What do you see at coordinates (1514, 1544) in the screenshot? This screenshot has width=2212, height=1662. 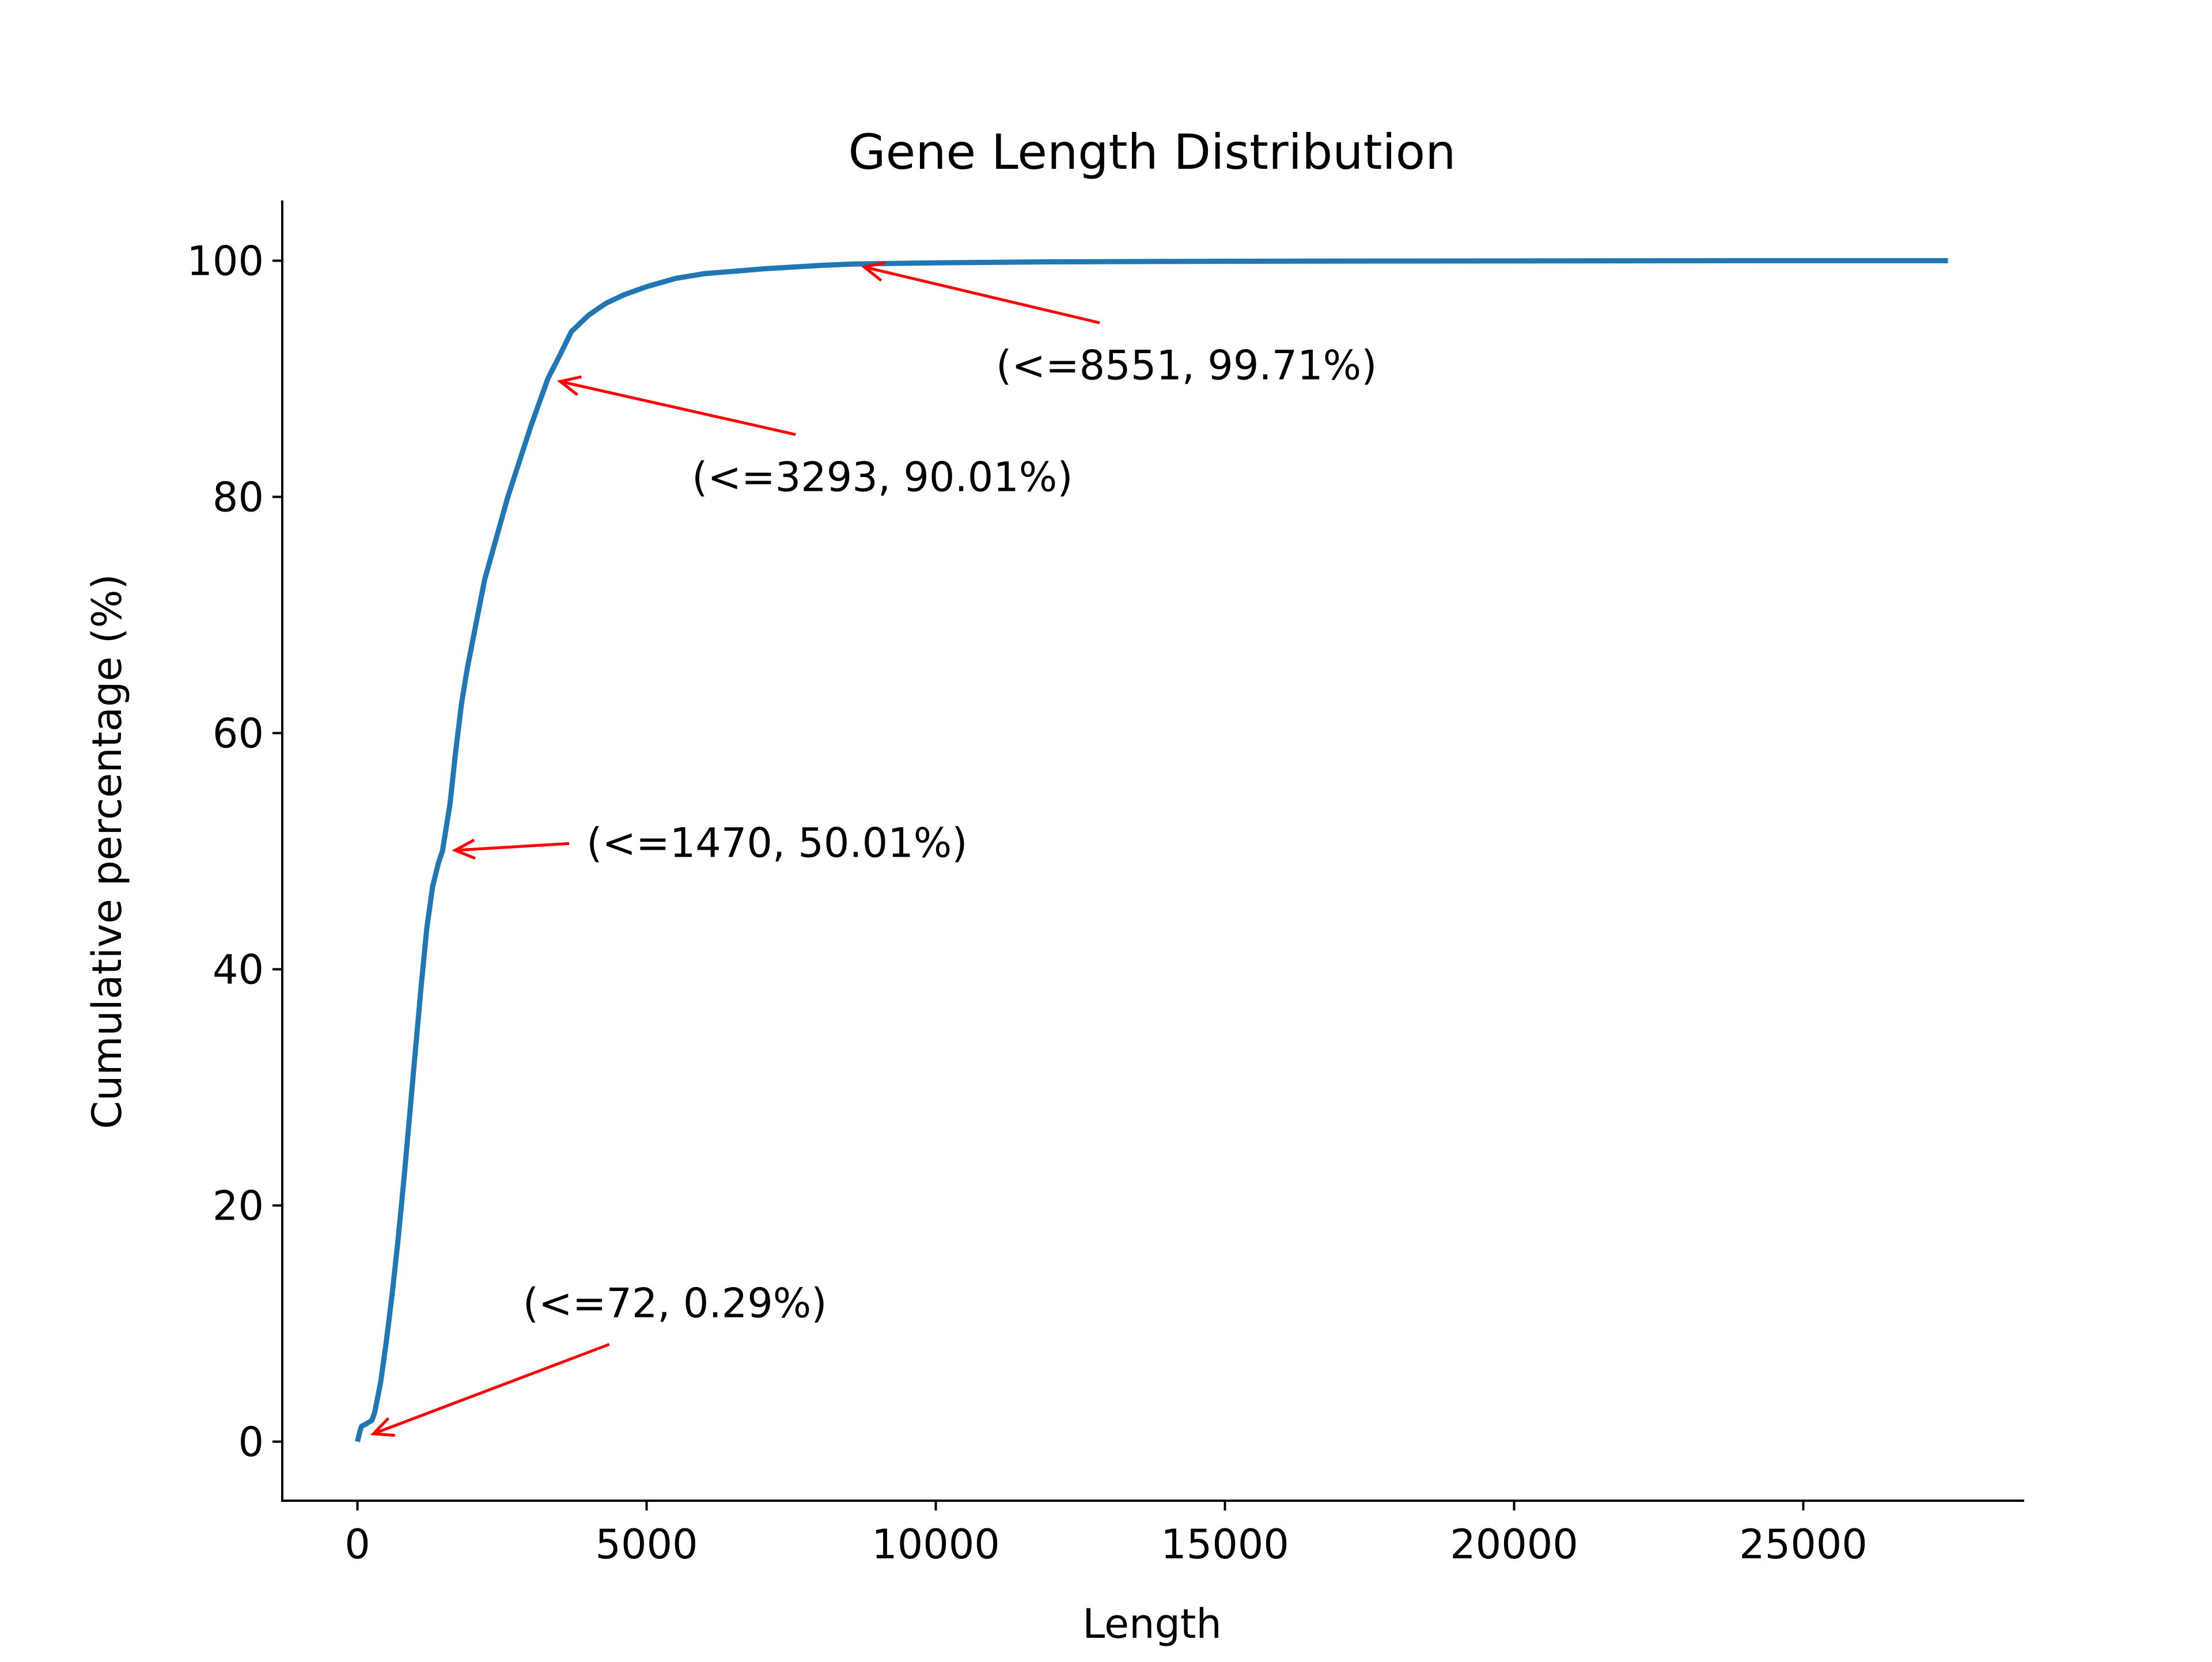 I see `x-tick-label: 20000` at bounding box center [1514, 1544].